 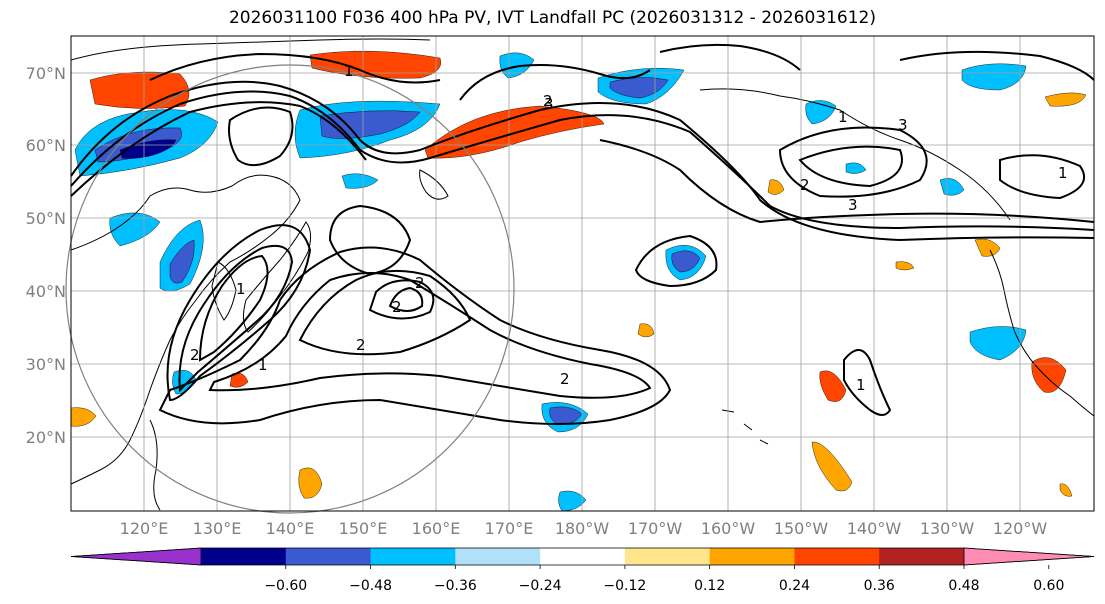 I want to click on anomaly-negative-7b, so click(x=566, y=415).